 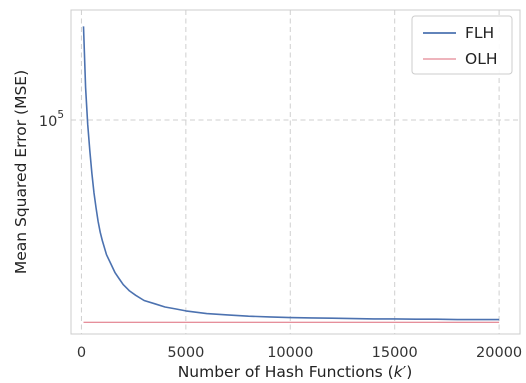 I want to click on legend: FLH OLH, so click(x=462, y=45).